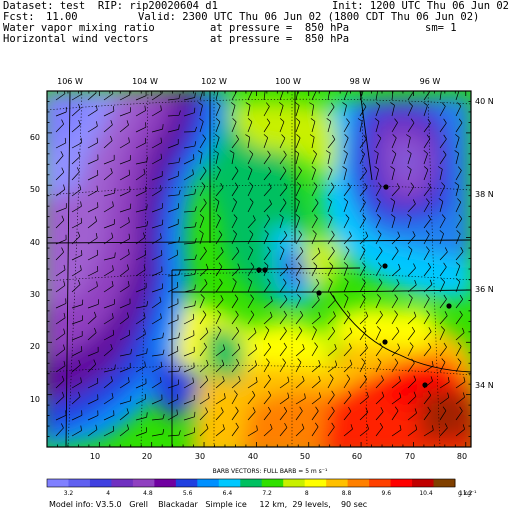  Describe the element at coordinates (108, 493) in the screenshot. I see `colorbar-label: 4` at that location.